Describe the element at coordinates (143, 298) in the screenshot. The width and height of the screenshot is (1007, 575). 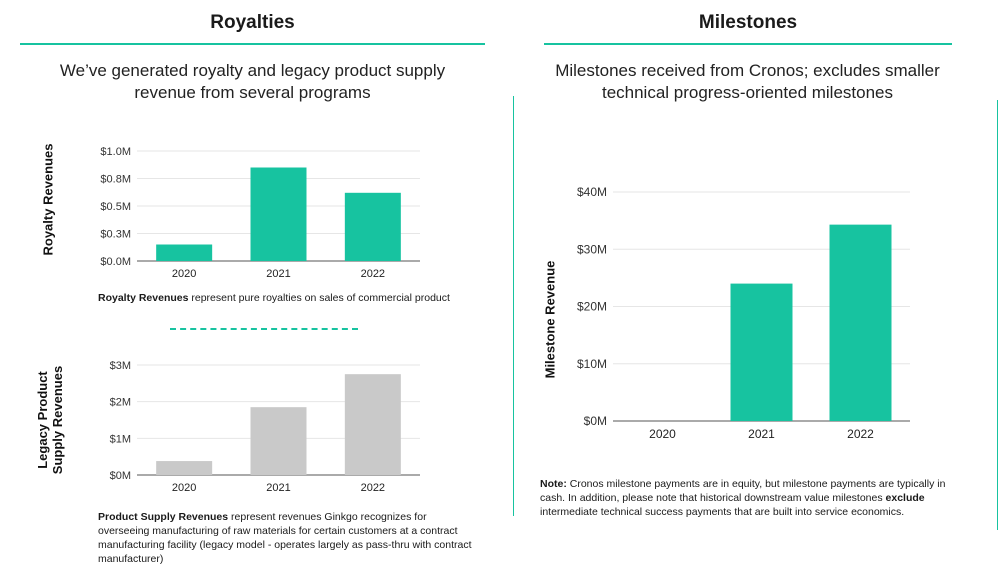
I see `royalty-note-bold: Royalty Revenues` at that location.